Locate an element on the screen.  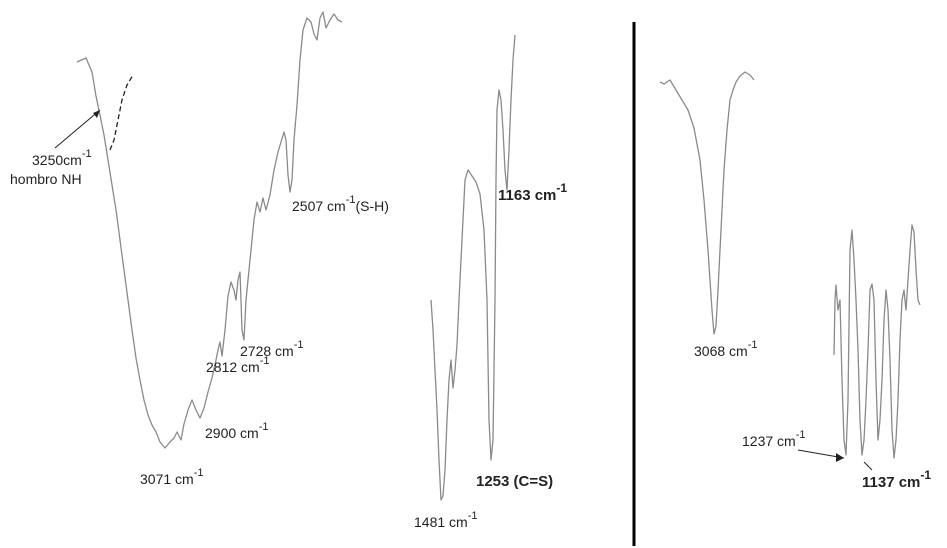
peak-note-hombro: hombro NH is located at coordinates (46, 179).